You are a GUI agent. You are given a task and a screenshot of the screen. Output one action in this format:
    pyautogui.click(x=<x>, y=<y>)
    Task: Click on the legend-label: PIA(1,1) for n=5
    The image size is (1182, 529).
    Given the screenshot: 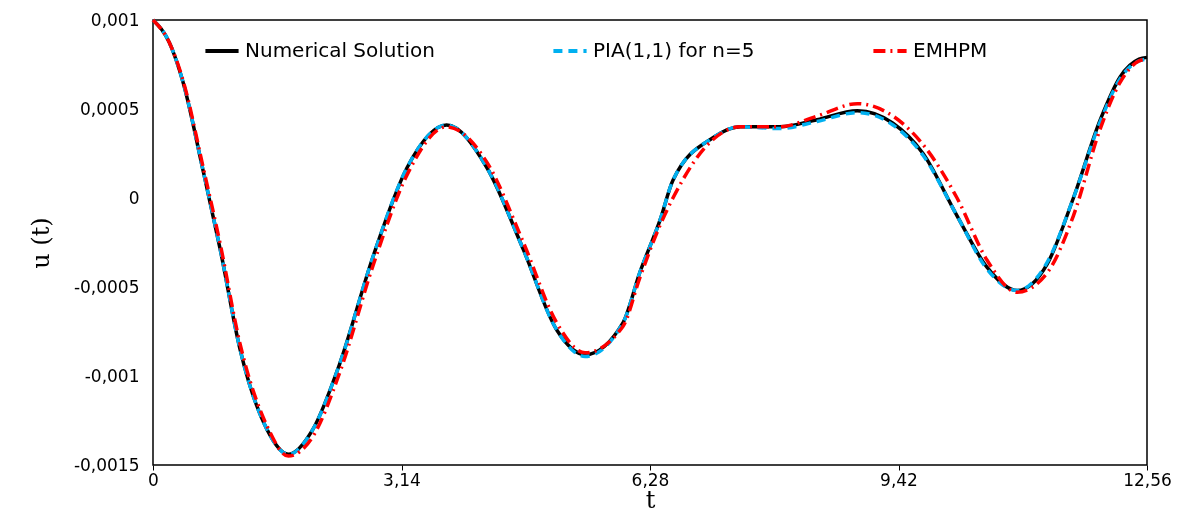 What is the action you would take?
    pyautogui.click(x=674, y=50)
    